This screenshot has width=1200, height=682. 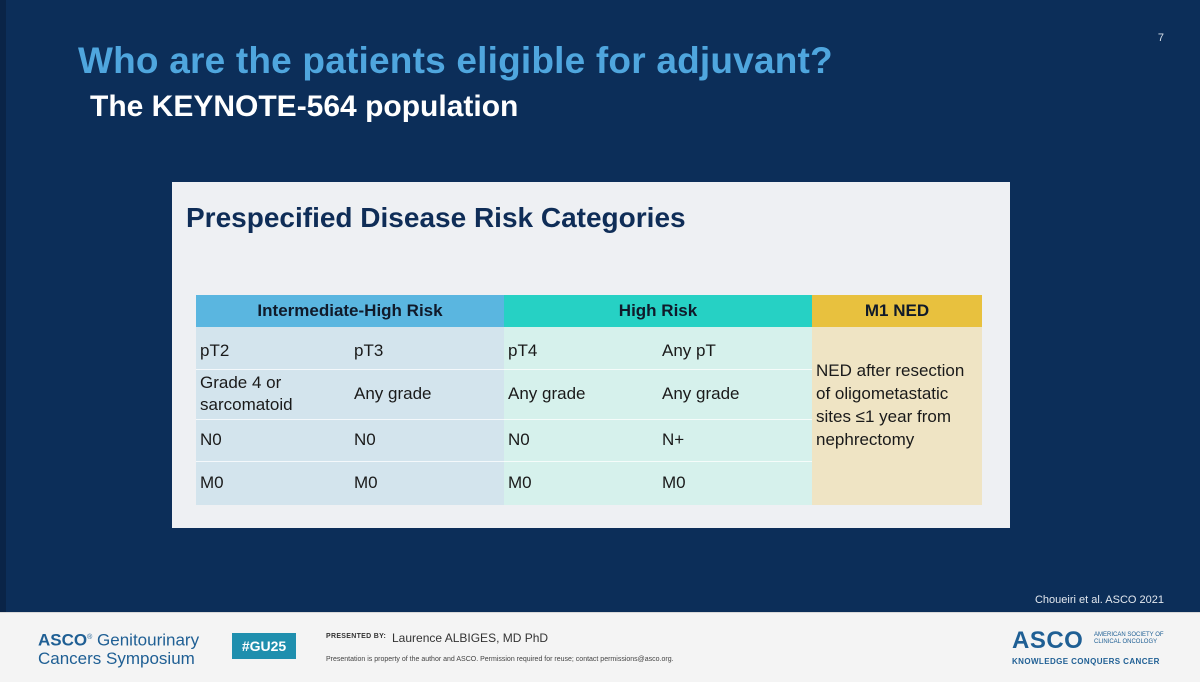 What do you see at coordinates (215, 350) in the screenshot?
I see `table-cell: pT2` at bounding box center [215, 350].